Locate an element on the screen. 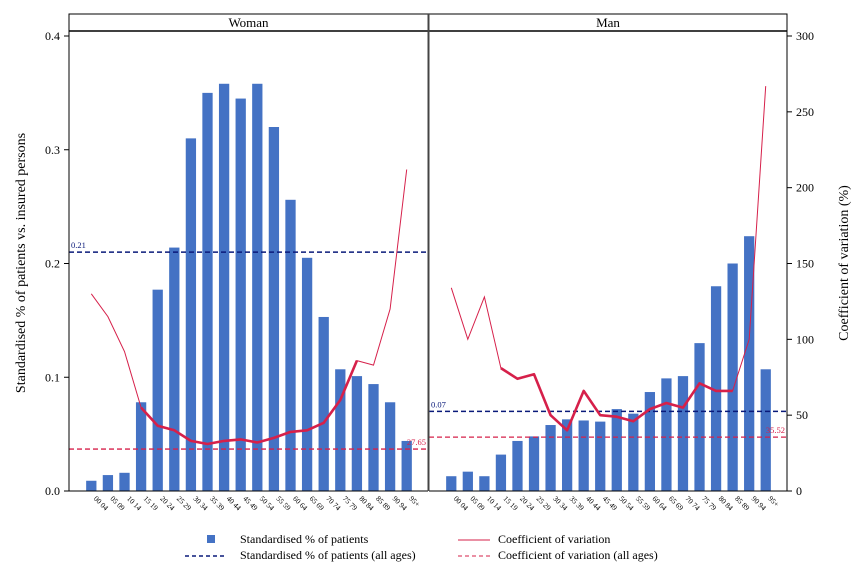  ref-cv-label: 35.52 is located at coordinates (775, 430).